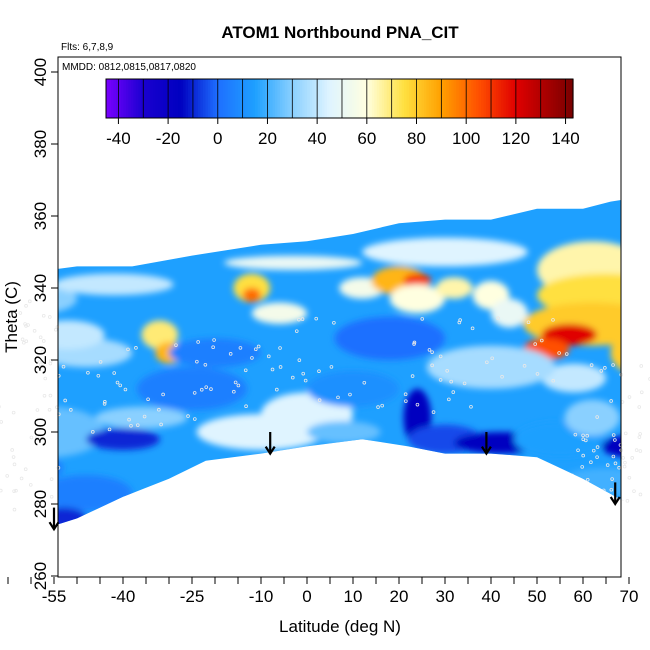 The width and height of the screenshot is (650, 650). What do you see at coordinates (40, 72) in the screenshot?
I see `y-tick-label: 400` at bounding box center [40, 72].